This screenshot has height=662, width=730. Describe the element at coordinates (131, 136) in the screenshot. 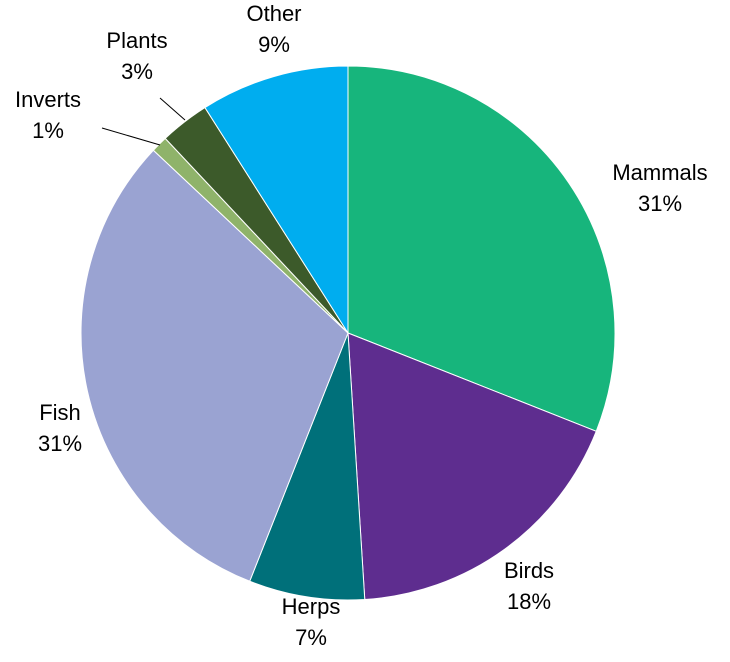

I see `leader-line-inverts` at that location.